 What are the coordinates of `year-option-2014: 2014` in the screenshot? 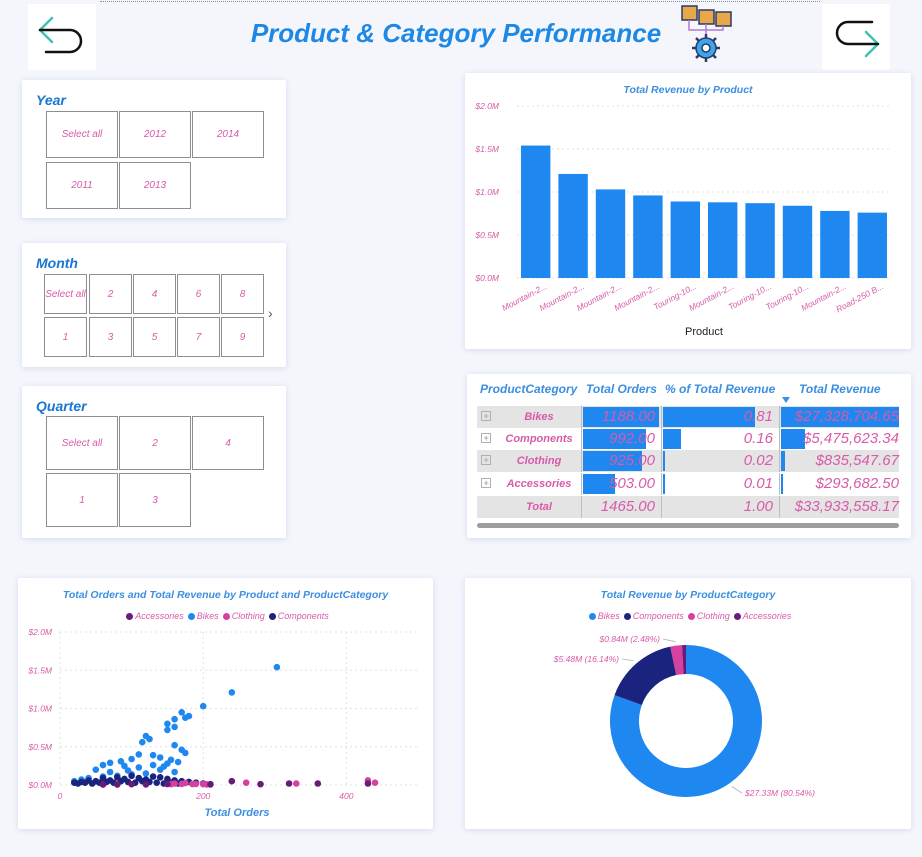 It's located at (228, 134).